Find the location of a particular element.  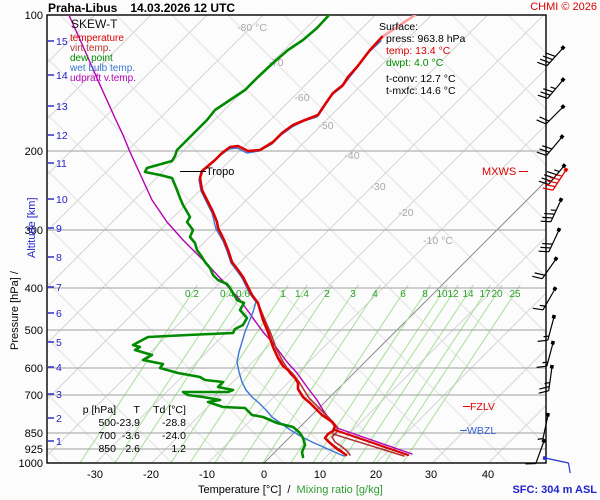

svg-text: 100 is located at coordinates (34, 16).